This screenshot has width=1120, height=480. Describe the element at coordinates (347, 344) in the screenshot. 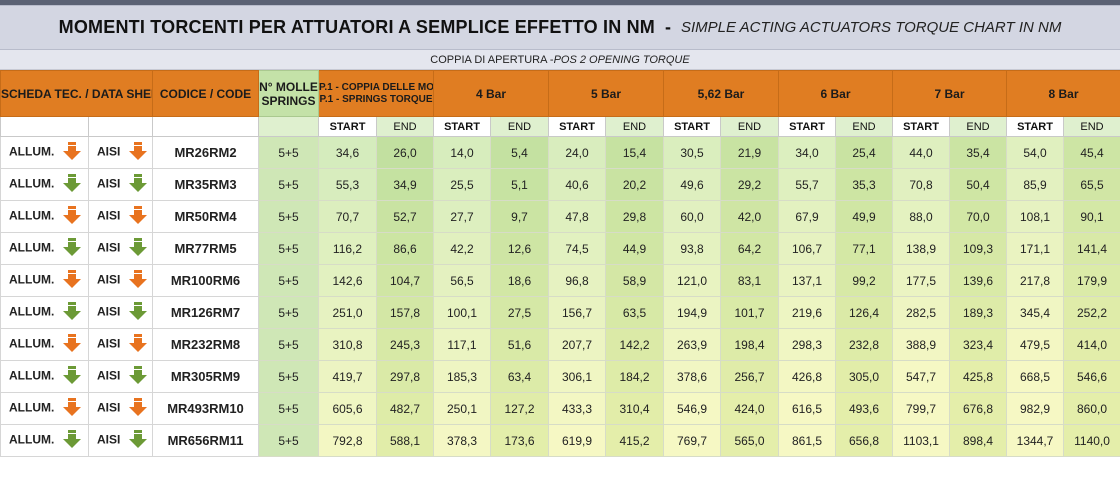

I see `torque-start-value: 310,8` at that location.